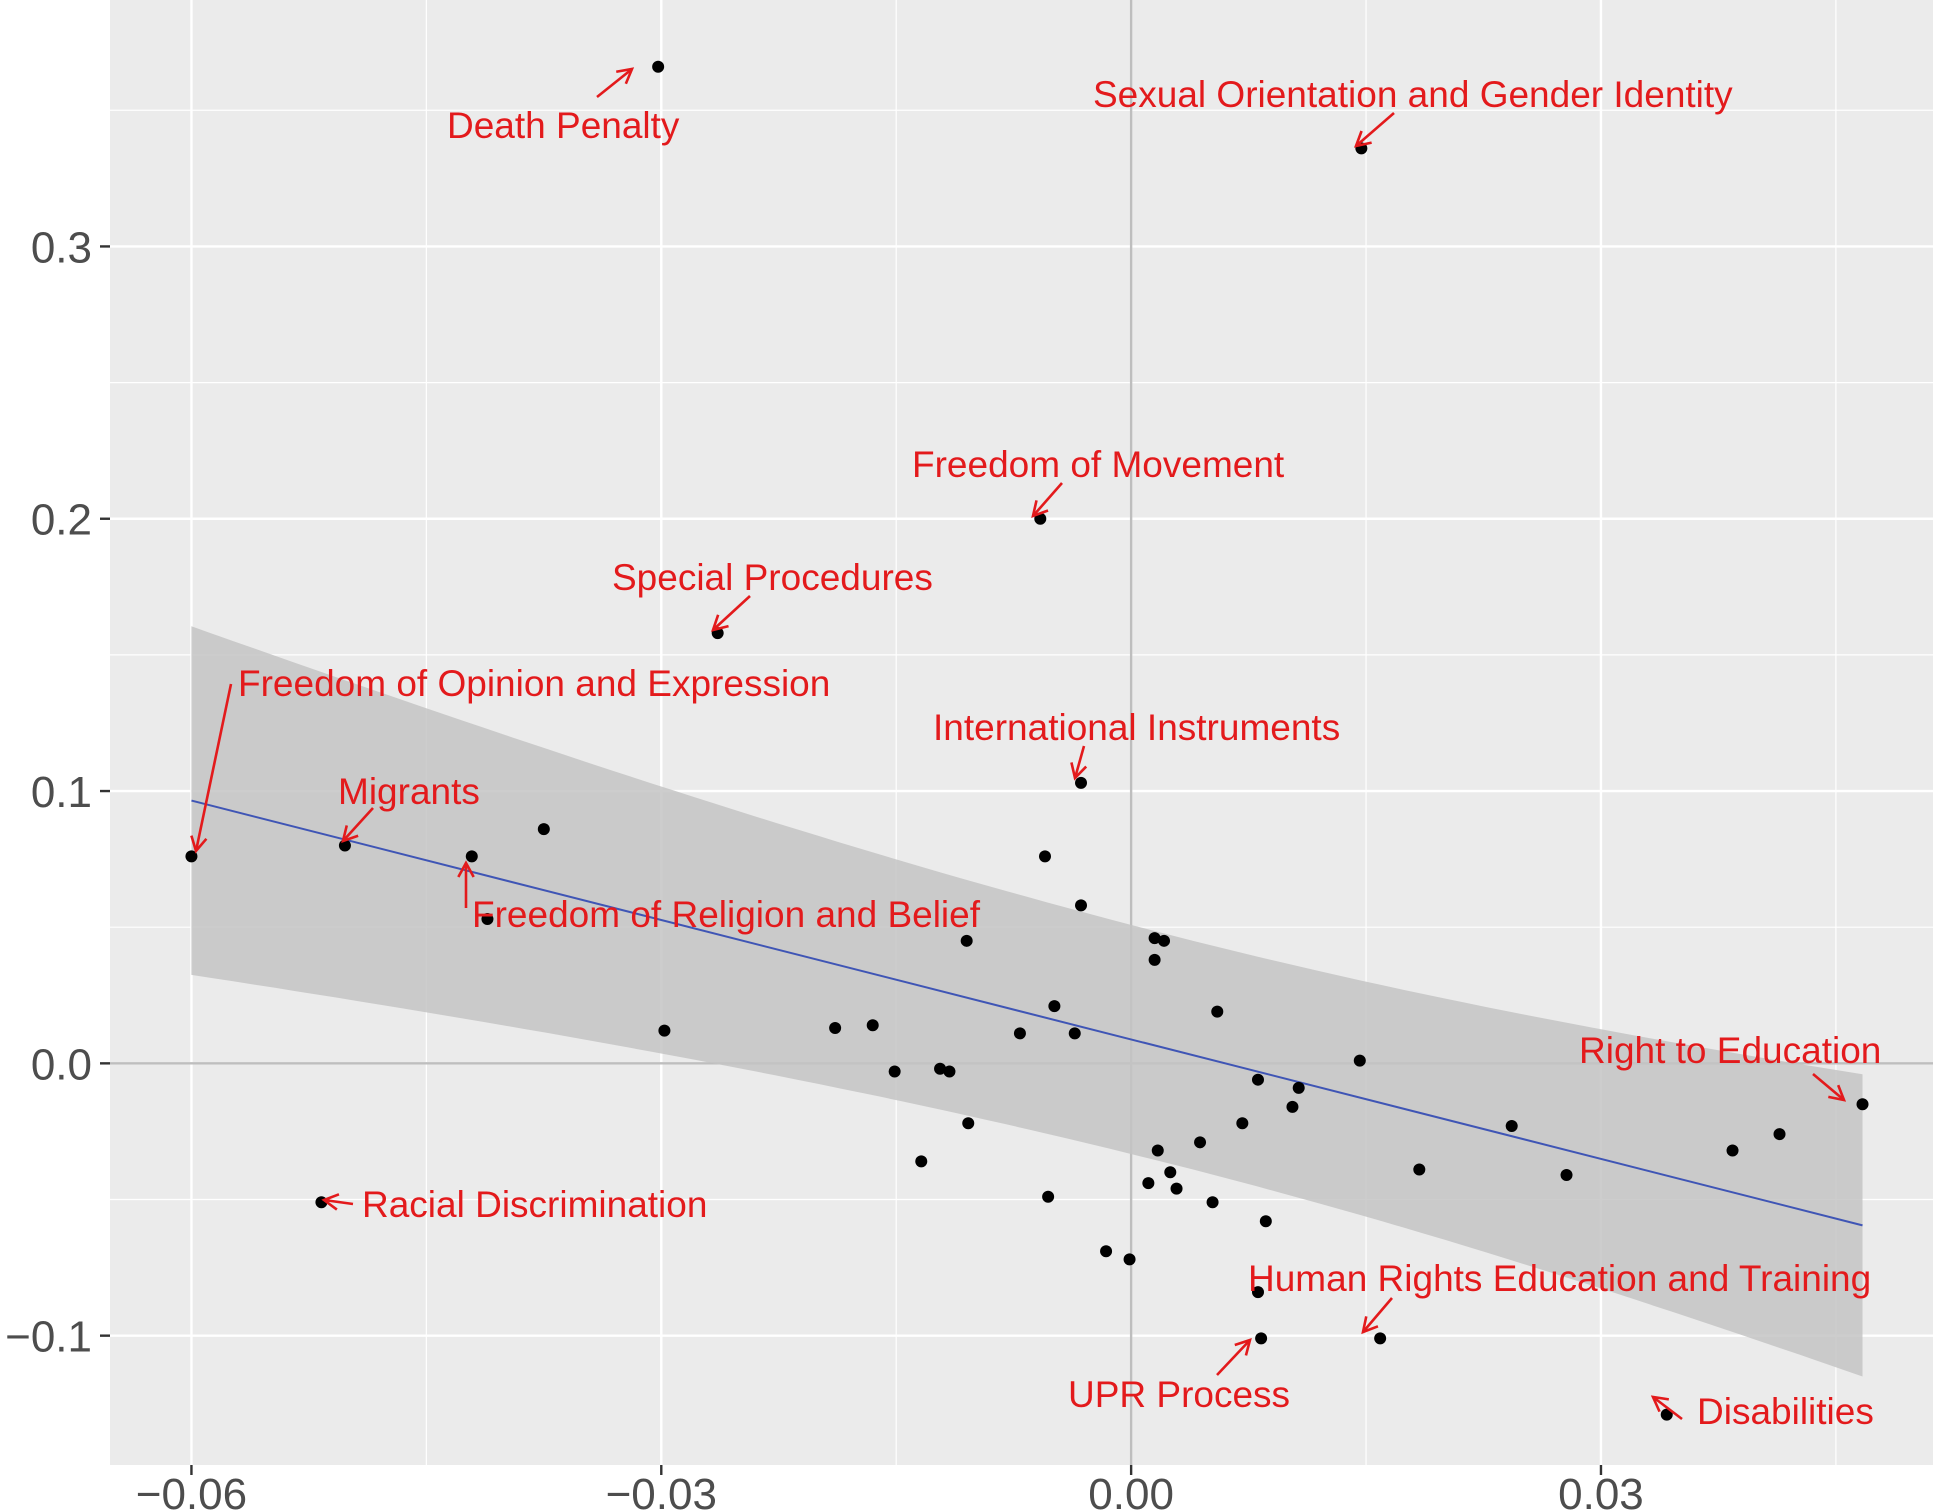  I want to click on annotation-label: Right to Education, so click(1730, 1050).